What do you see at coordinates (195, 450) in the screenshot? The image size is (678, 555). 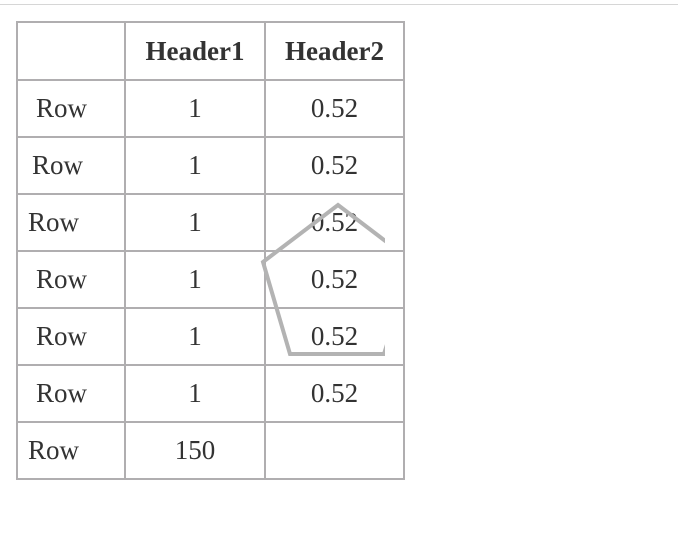 I see `cell-header1: 150` at bounding box center [195, 450].